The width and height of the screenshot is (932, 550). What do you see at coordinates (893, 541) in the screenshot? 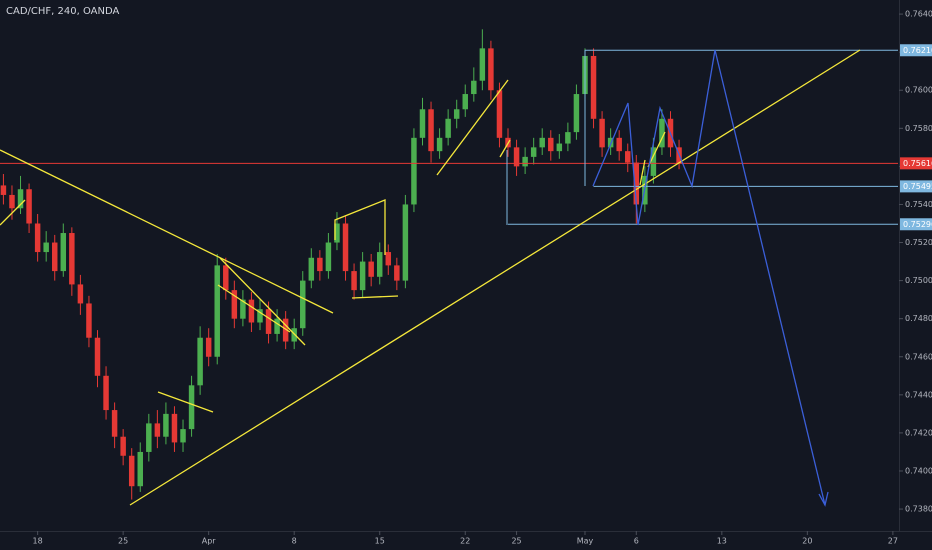
I see `x-tick-label: 27` at bounding box center [893, 541].